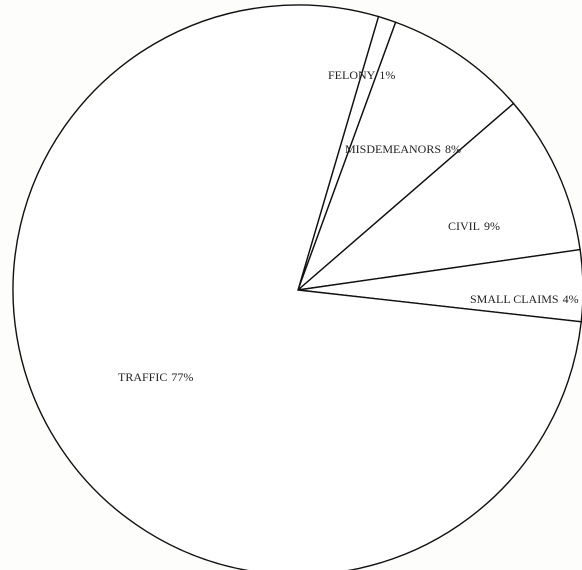 The image size is (582, 570). Describe the element at coordinates (453, 149) in the screenshot. I see `value-label: 8%` at that location.